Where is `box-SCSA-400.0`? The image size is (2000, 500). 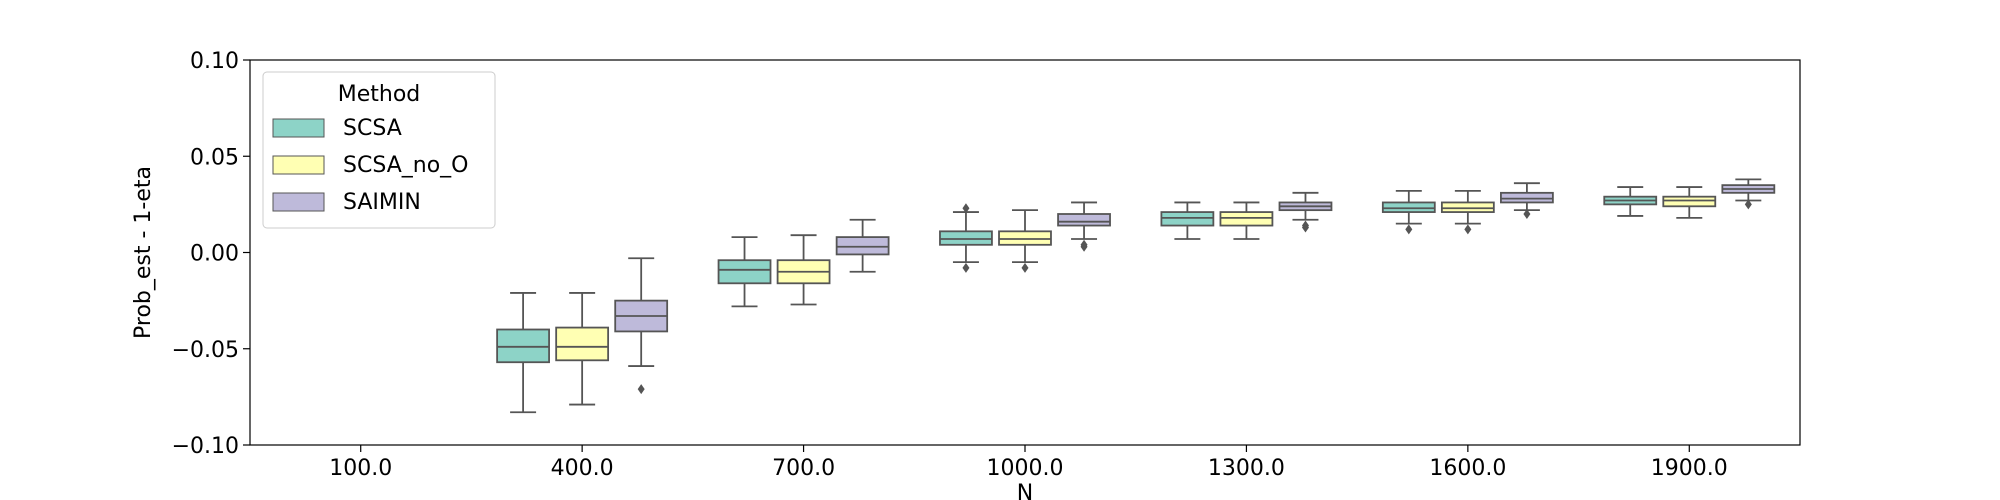
box-SCSA-400.0 is located at coordinates (523, 353).